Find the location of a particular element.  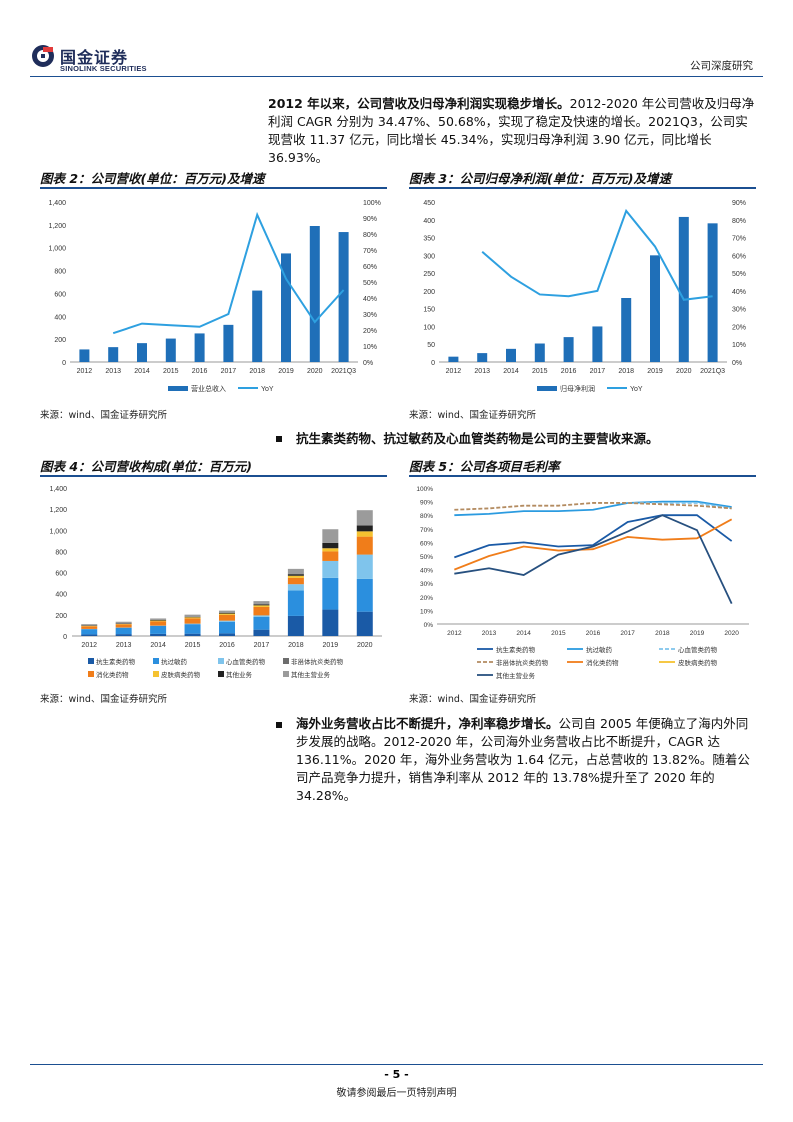

y-tick-label: 200 is located at coordinates (429, 292).